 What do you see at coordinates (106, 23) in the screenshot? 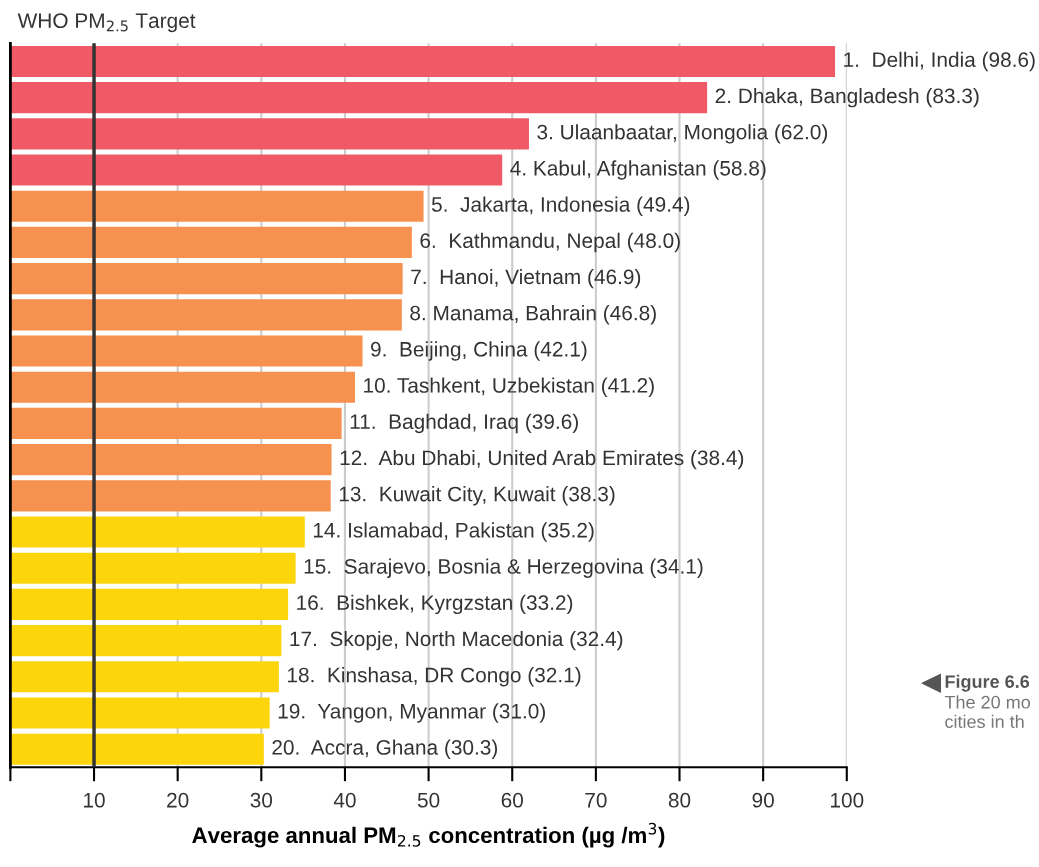
I see `ref-line-label: WHO PM$_{2.5}$ Target` at bounding box center [106, 23].